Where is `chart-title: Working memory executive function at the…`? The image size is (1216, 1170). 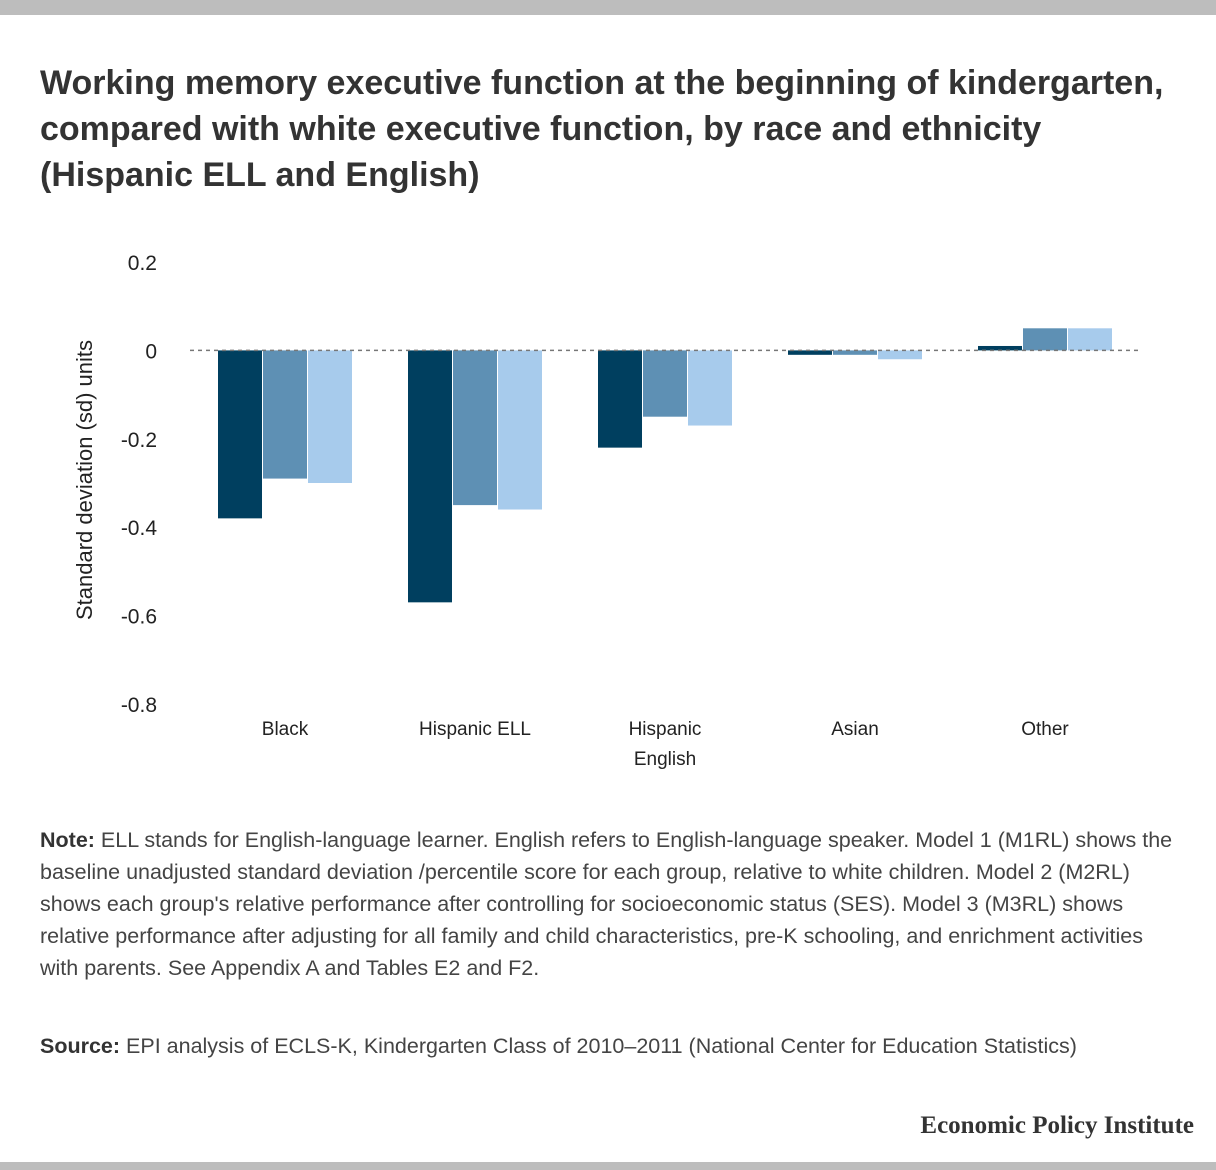
chart-title: Working memory executive function at the… is located at coordinates (602, 129).